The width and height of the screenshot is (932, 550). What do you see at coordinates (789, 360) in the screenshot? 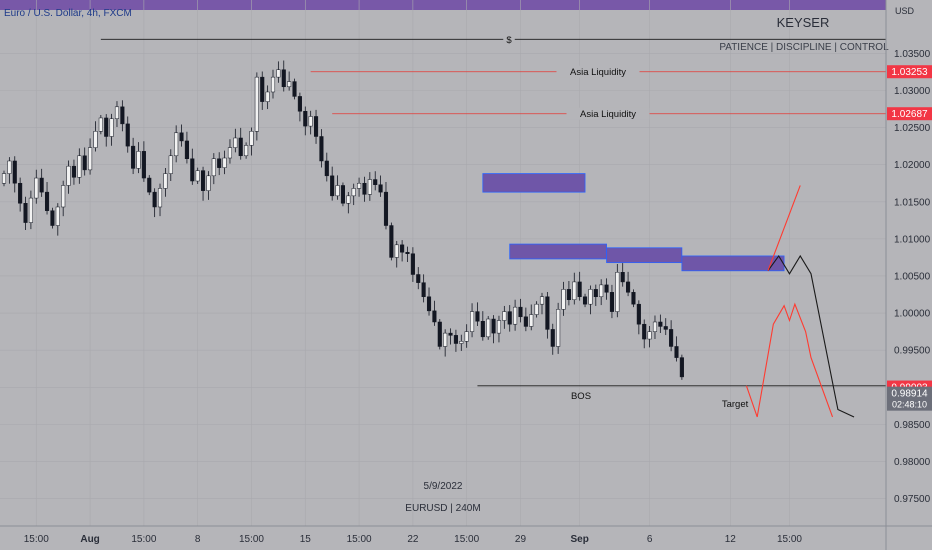
I see `projection-path-red-down` at bounding box center [789, 360].